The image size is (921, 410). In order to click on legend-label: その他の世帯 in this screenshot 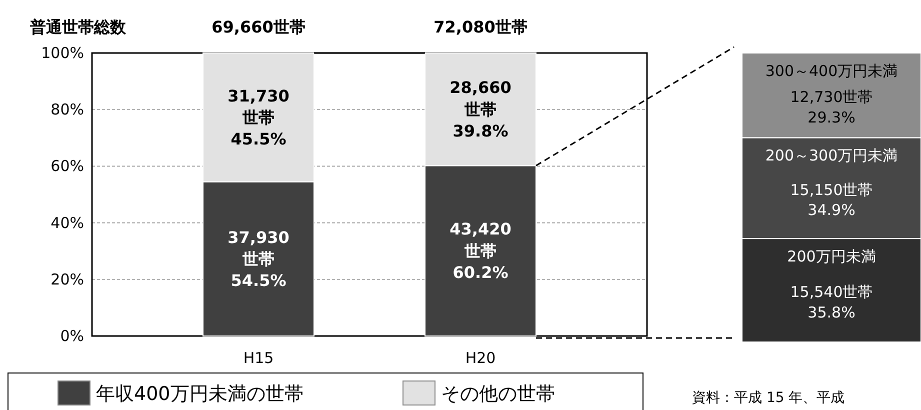, I will do `click(498, 394)`.